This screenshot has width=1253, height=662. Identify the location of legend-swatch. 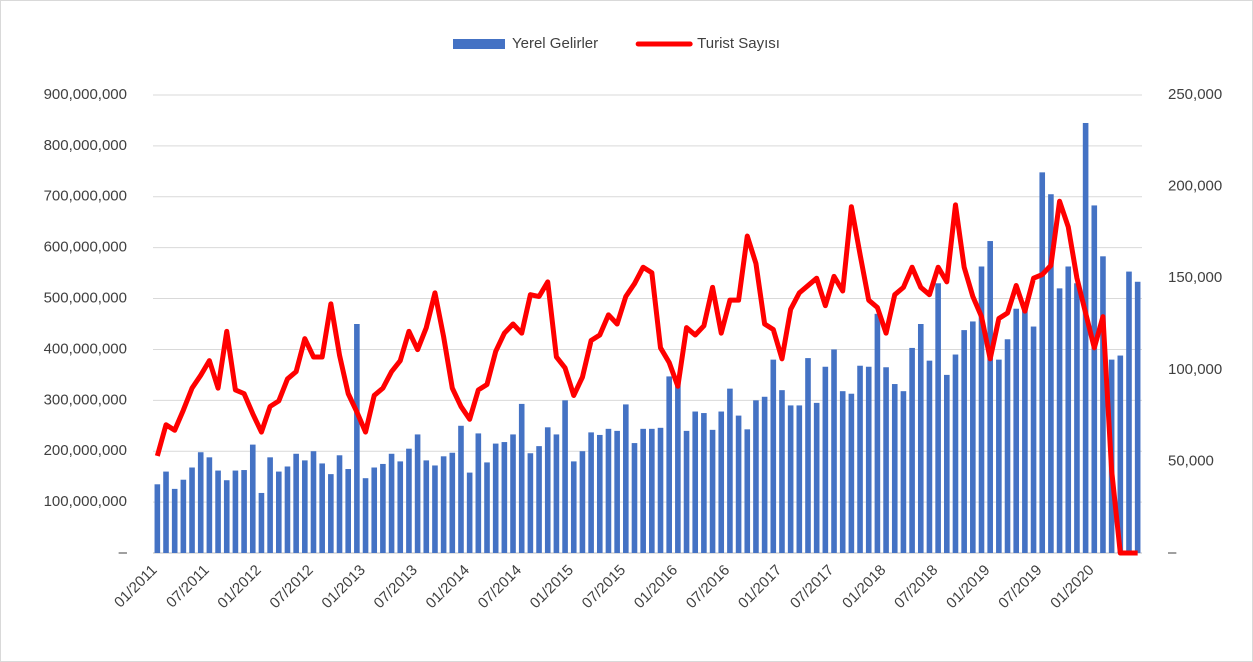
(479, 44).